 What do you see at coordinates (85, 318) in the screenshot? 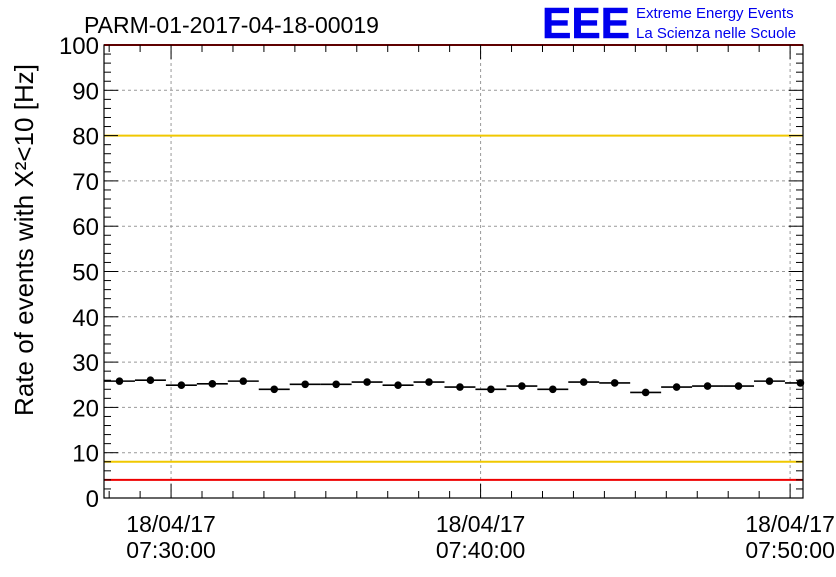
I see `y-tick-label: 40` at bounding box center [85, 318].